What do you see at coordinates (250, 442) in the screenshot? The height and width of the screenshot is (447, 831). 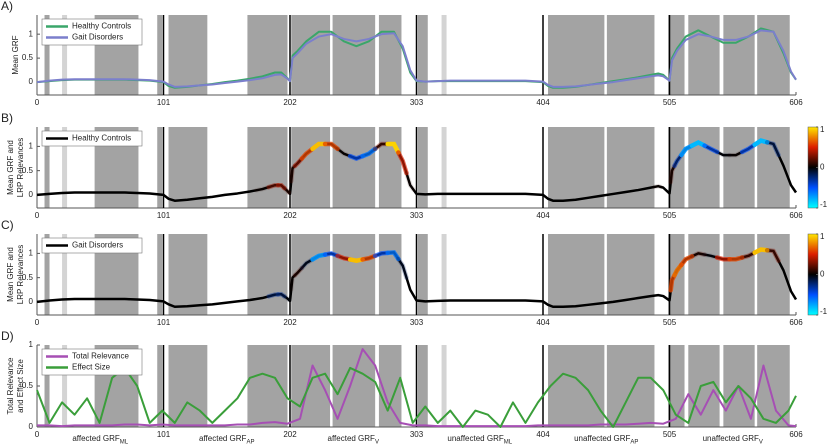 I see `segment-label-sub: AP` at bounding box center [250, 442].